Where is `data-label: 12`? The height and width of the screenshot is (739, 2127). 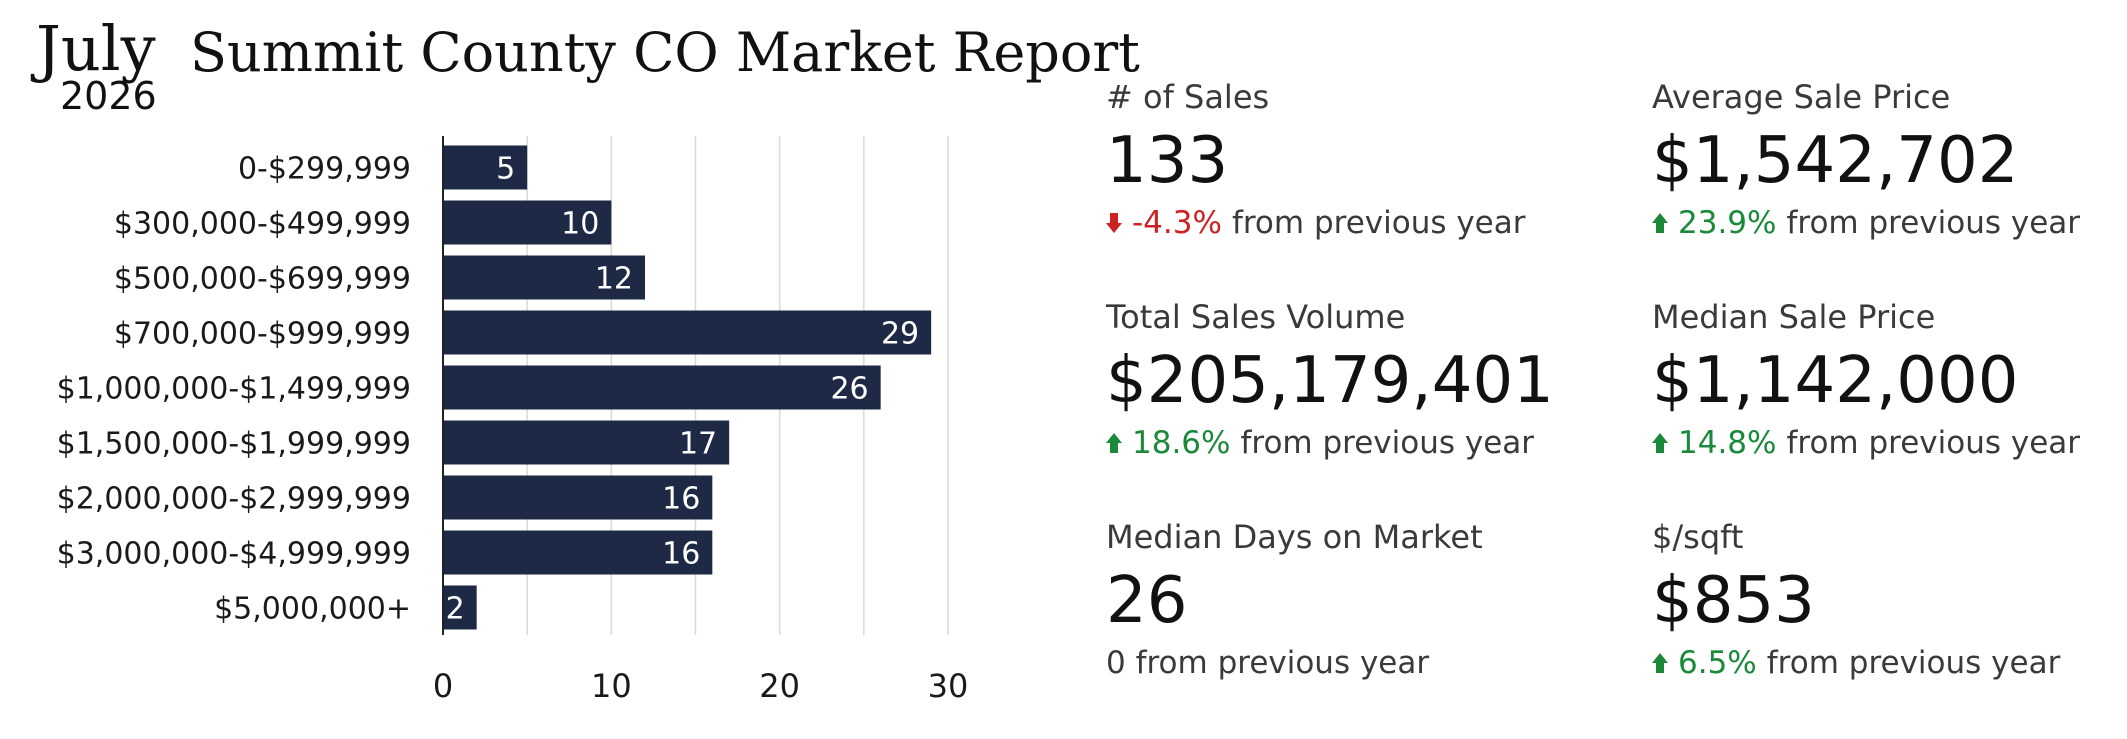 data-label: 12 is located at coordinates (614, 279).